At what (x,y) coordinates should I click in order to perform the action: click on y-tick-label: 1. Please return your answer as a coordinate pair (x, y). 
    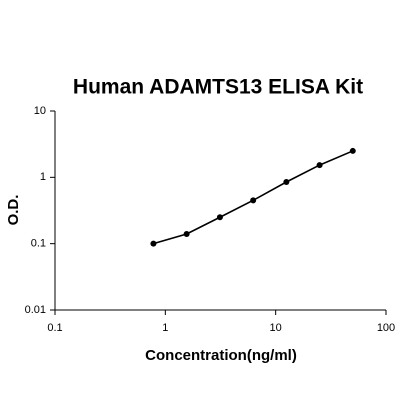
    Looking at the image, I should click on (43, 177).